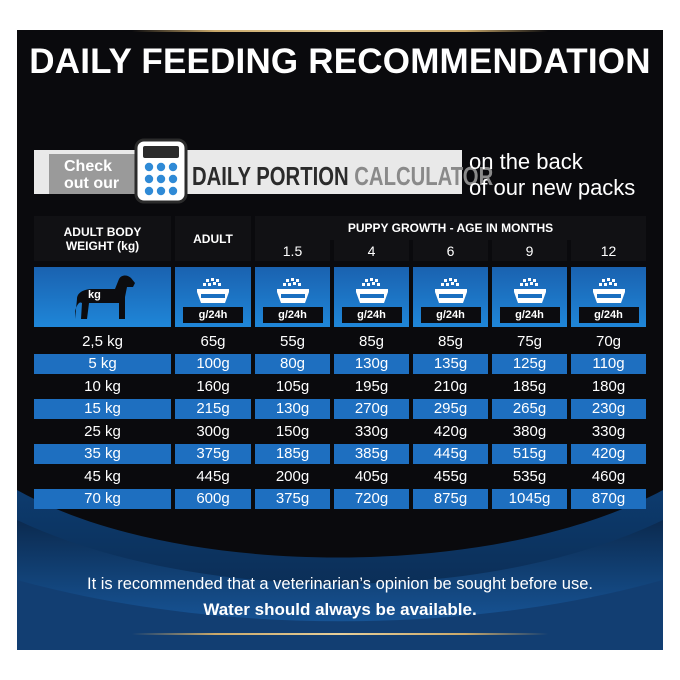 This screenshot has width=680, height=680. I want to click on weight-cell: 70 kg, so click(102, 498).